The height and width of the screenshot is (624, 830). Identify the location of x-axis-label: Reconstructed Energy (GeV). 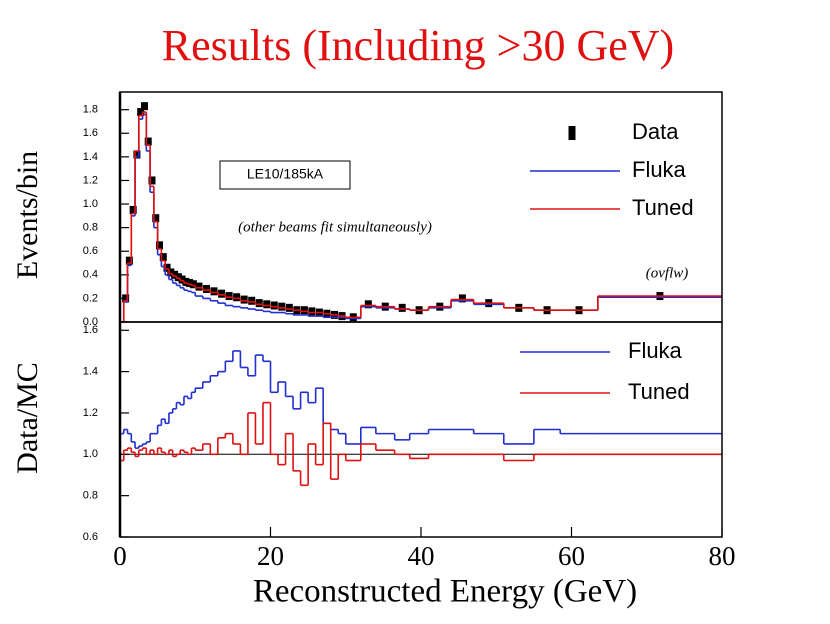
(445, 592).